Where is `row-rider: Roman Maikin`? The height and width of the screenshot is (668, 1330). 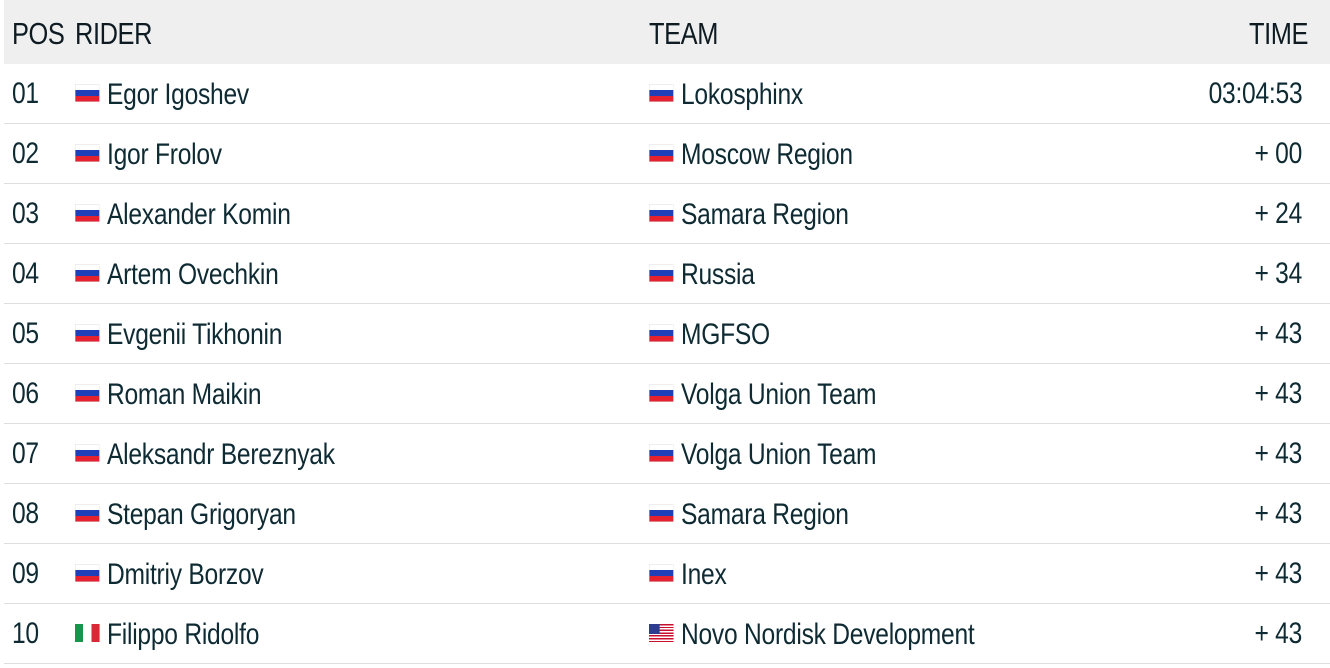 row-rider: Roman Maikin is located at coordinates (188, 394).